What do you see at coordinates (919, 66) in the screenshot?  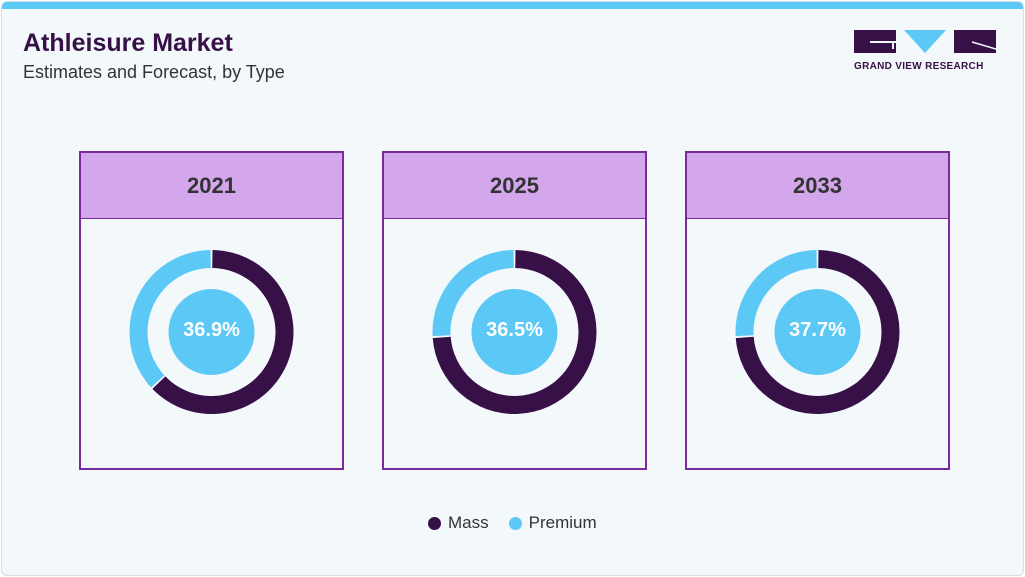 I see `logo-text: GRAND VIEW RESEARCH` at bounding box center [919, 66].